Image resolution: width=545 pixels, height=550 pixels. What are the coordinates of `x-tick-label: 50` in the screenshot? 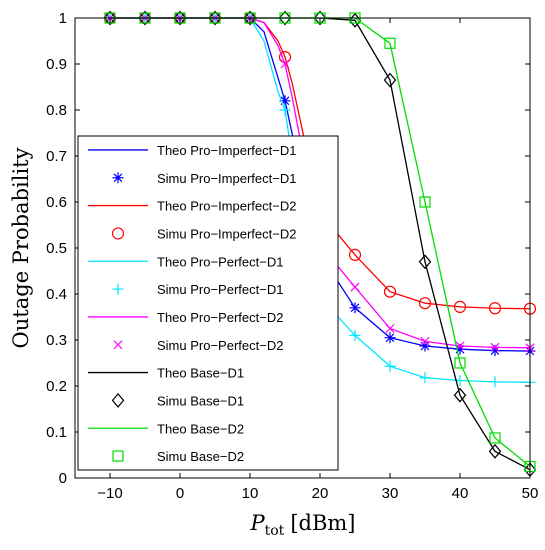 It's located at (530, 493).